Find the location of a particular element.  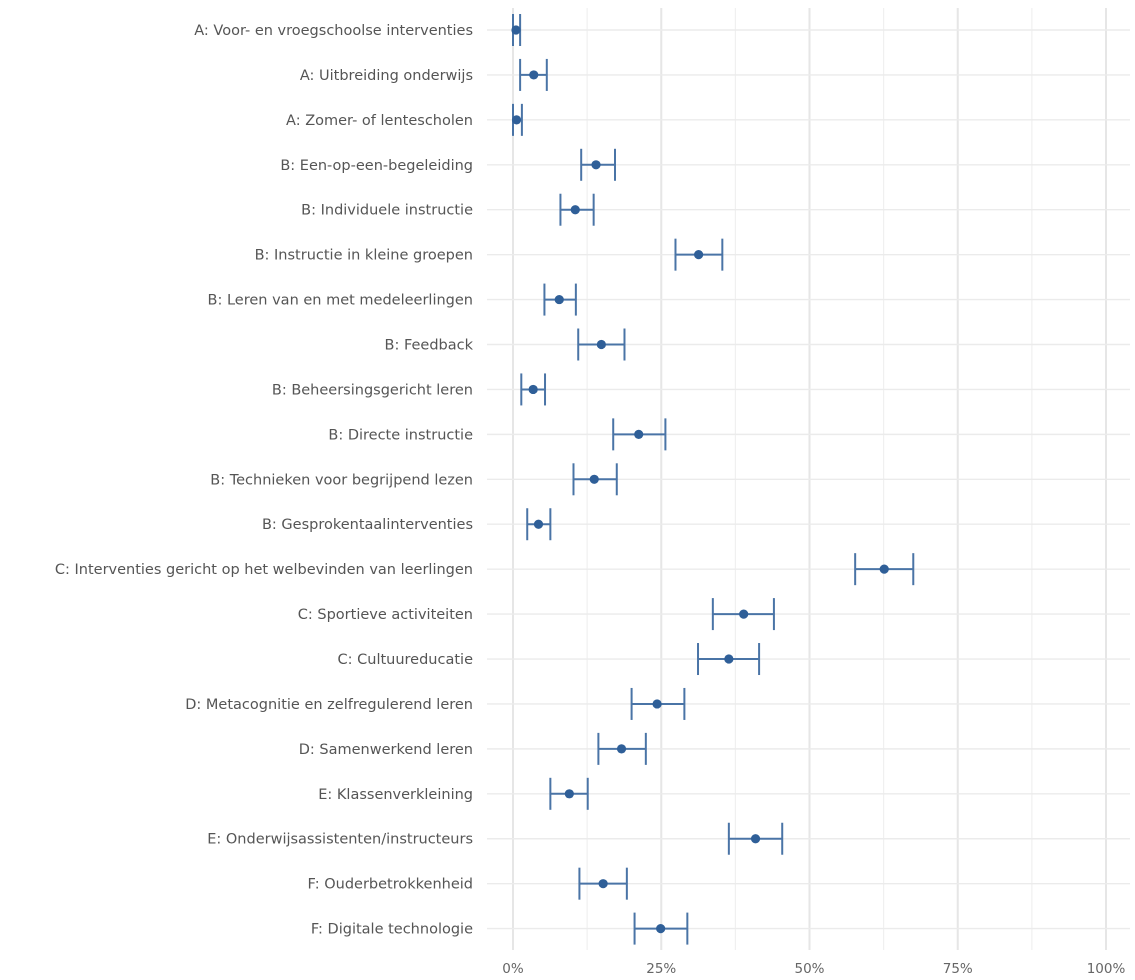

category-label: E: Onderwijsassistenten/instructeurs is located at coordinates (340, 840).